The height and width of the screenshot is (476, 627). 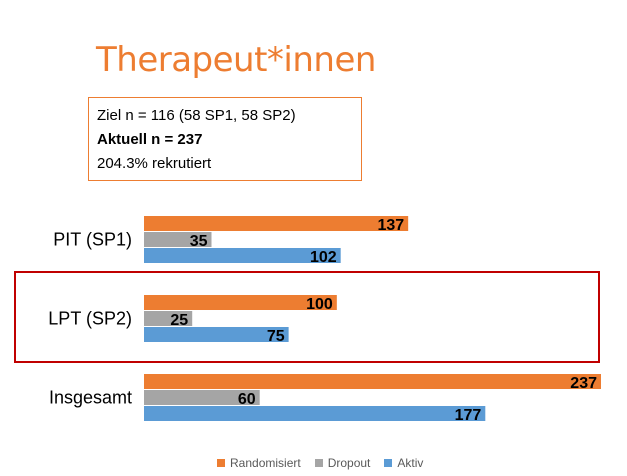 I want to click on category-label-insgesamt: Insgesamt, so click(x=90, y=398).